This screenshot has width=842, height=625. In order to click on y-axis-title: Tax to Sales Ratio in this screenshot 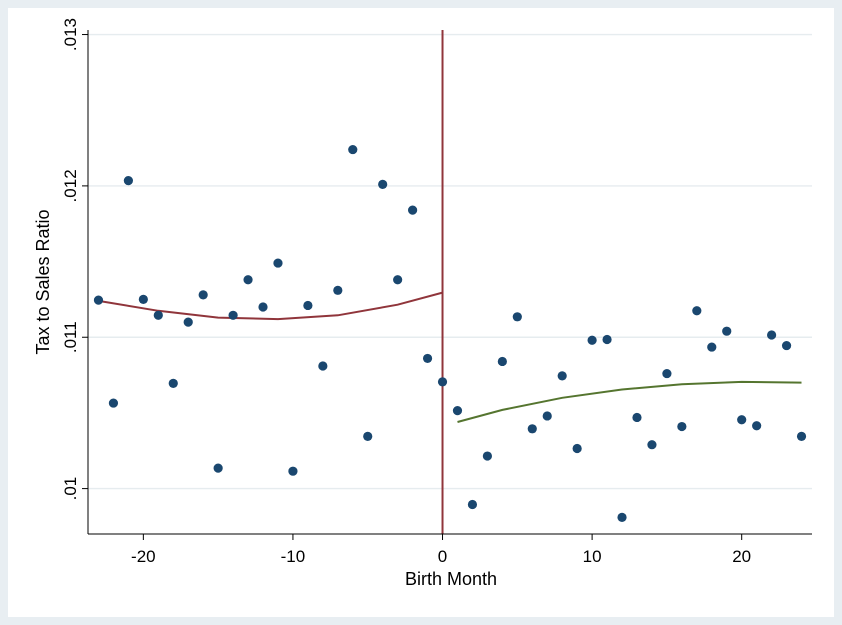, I will do `click(43, 281)`.